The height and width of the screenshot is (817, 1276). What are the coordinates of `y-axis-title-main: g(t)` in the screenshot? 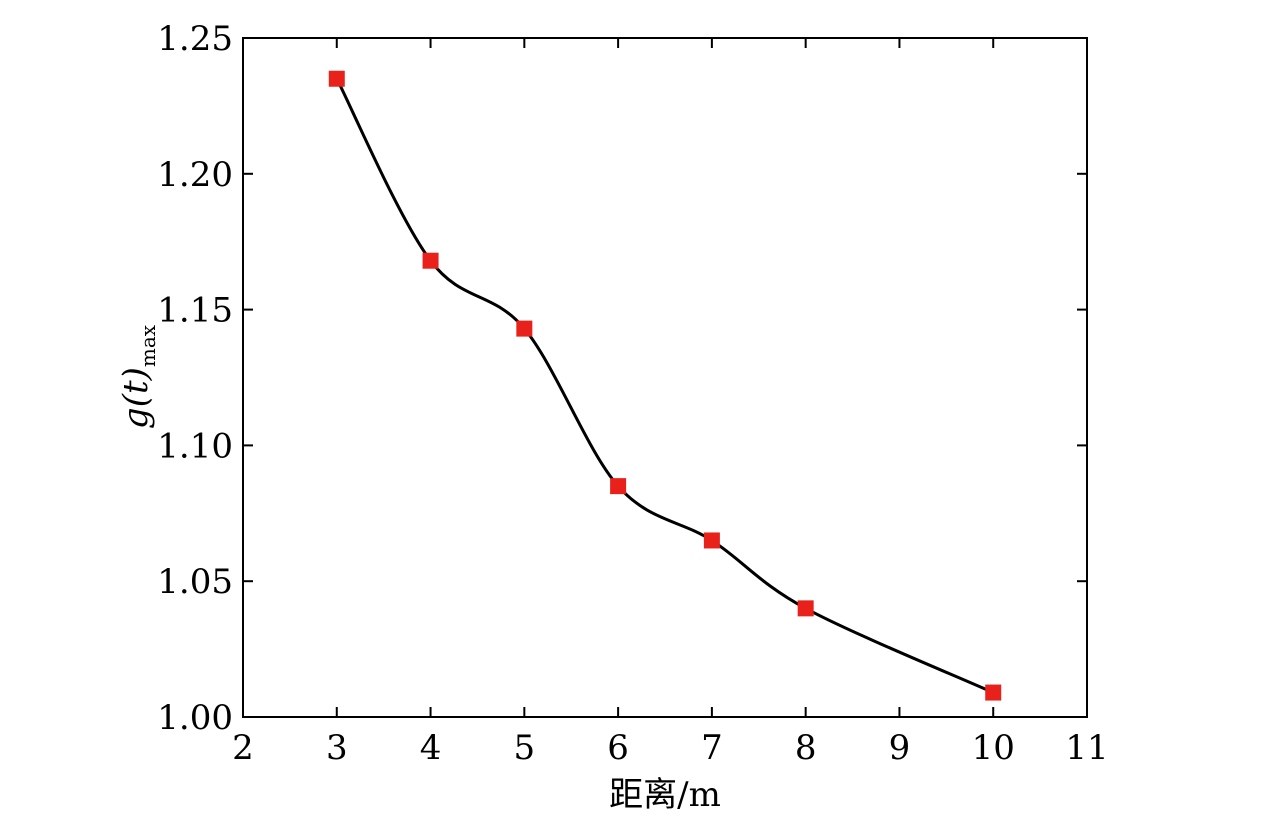 It's located at (136, 398).